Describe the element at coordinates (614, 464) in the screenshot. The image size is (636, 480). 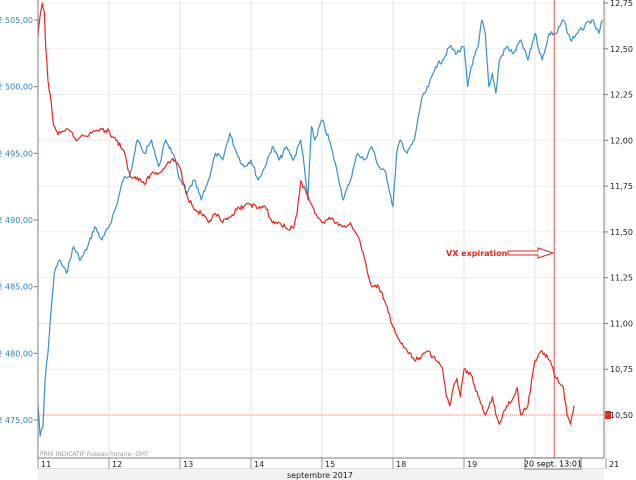
I see `x-tick-label: 21` at that location.